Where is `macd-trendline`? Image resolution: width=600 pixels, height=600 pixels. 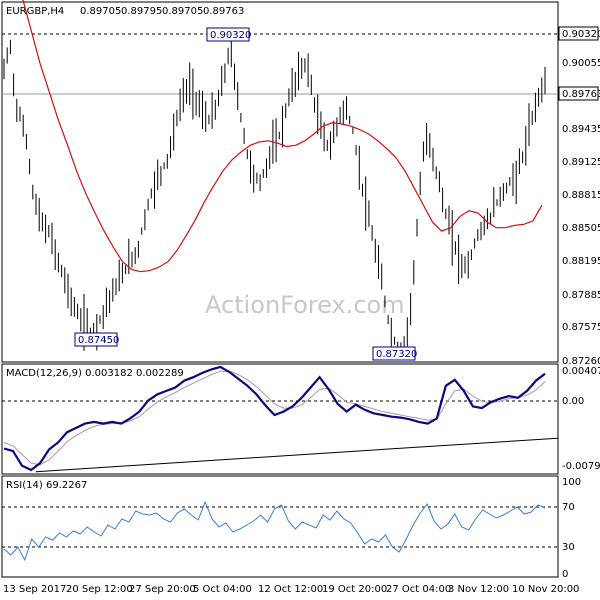 macd-trendline is located at coordinates (297, 455).